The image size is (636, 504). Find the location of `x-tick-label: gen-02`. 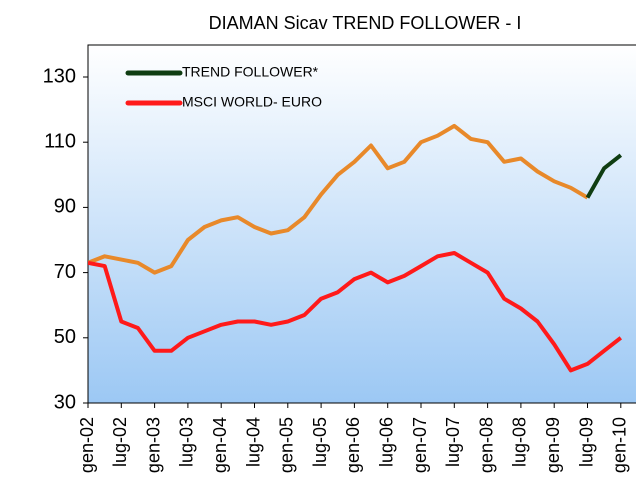

x-tick-label: gen-02 is located at coordinates (87, 445).